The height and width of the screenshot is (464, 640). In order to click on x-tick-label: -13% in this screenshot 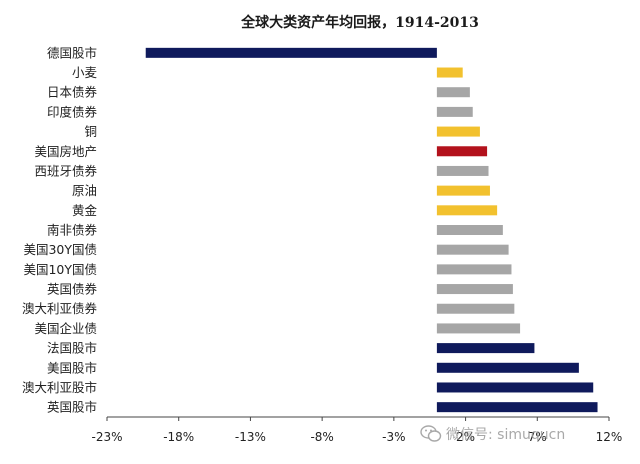, I will do `click(250, 437)`.